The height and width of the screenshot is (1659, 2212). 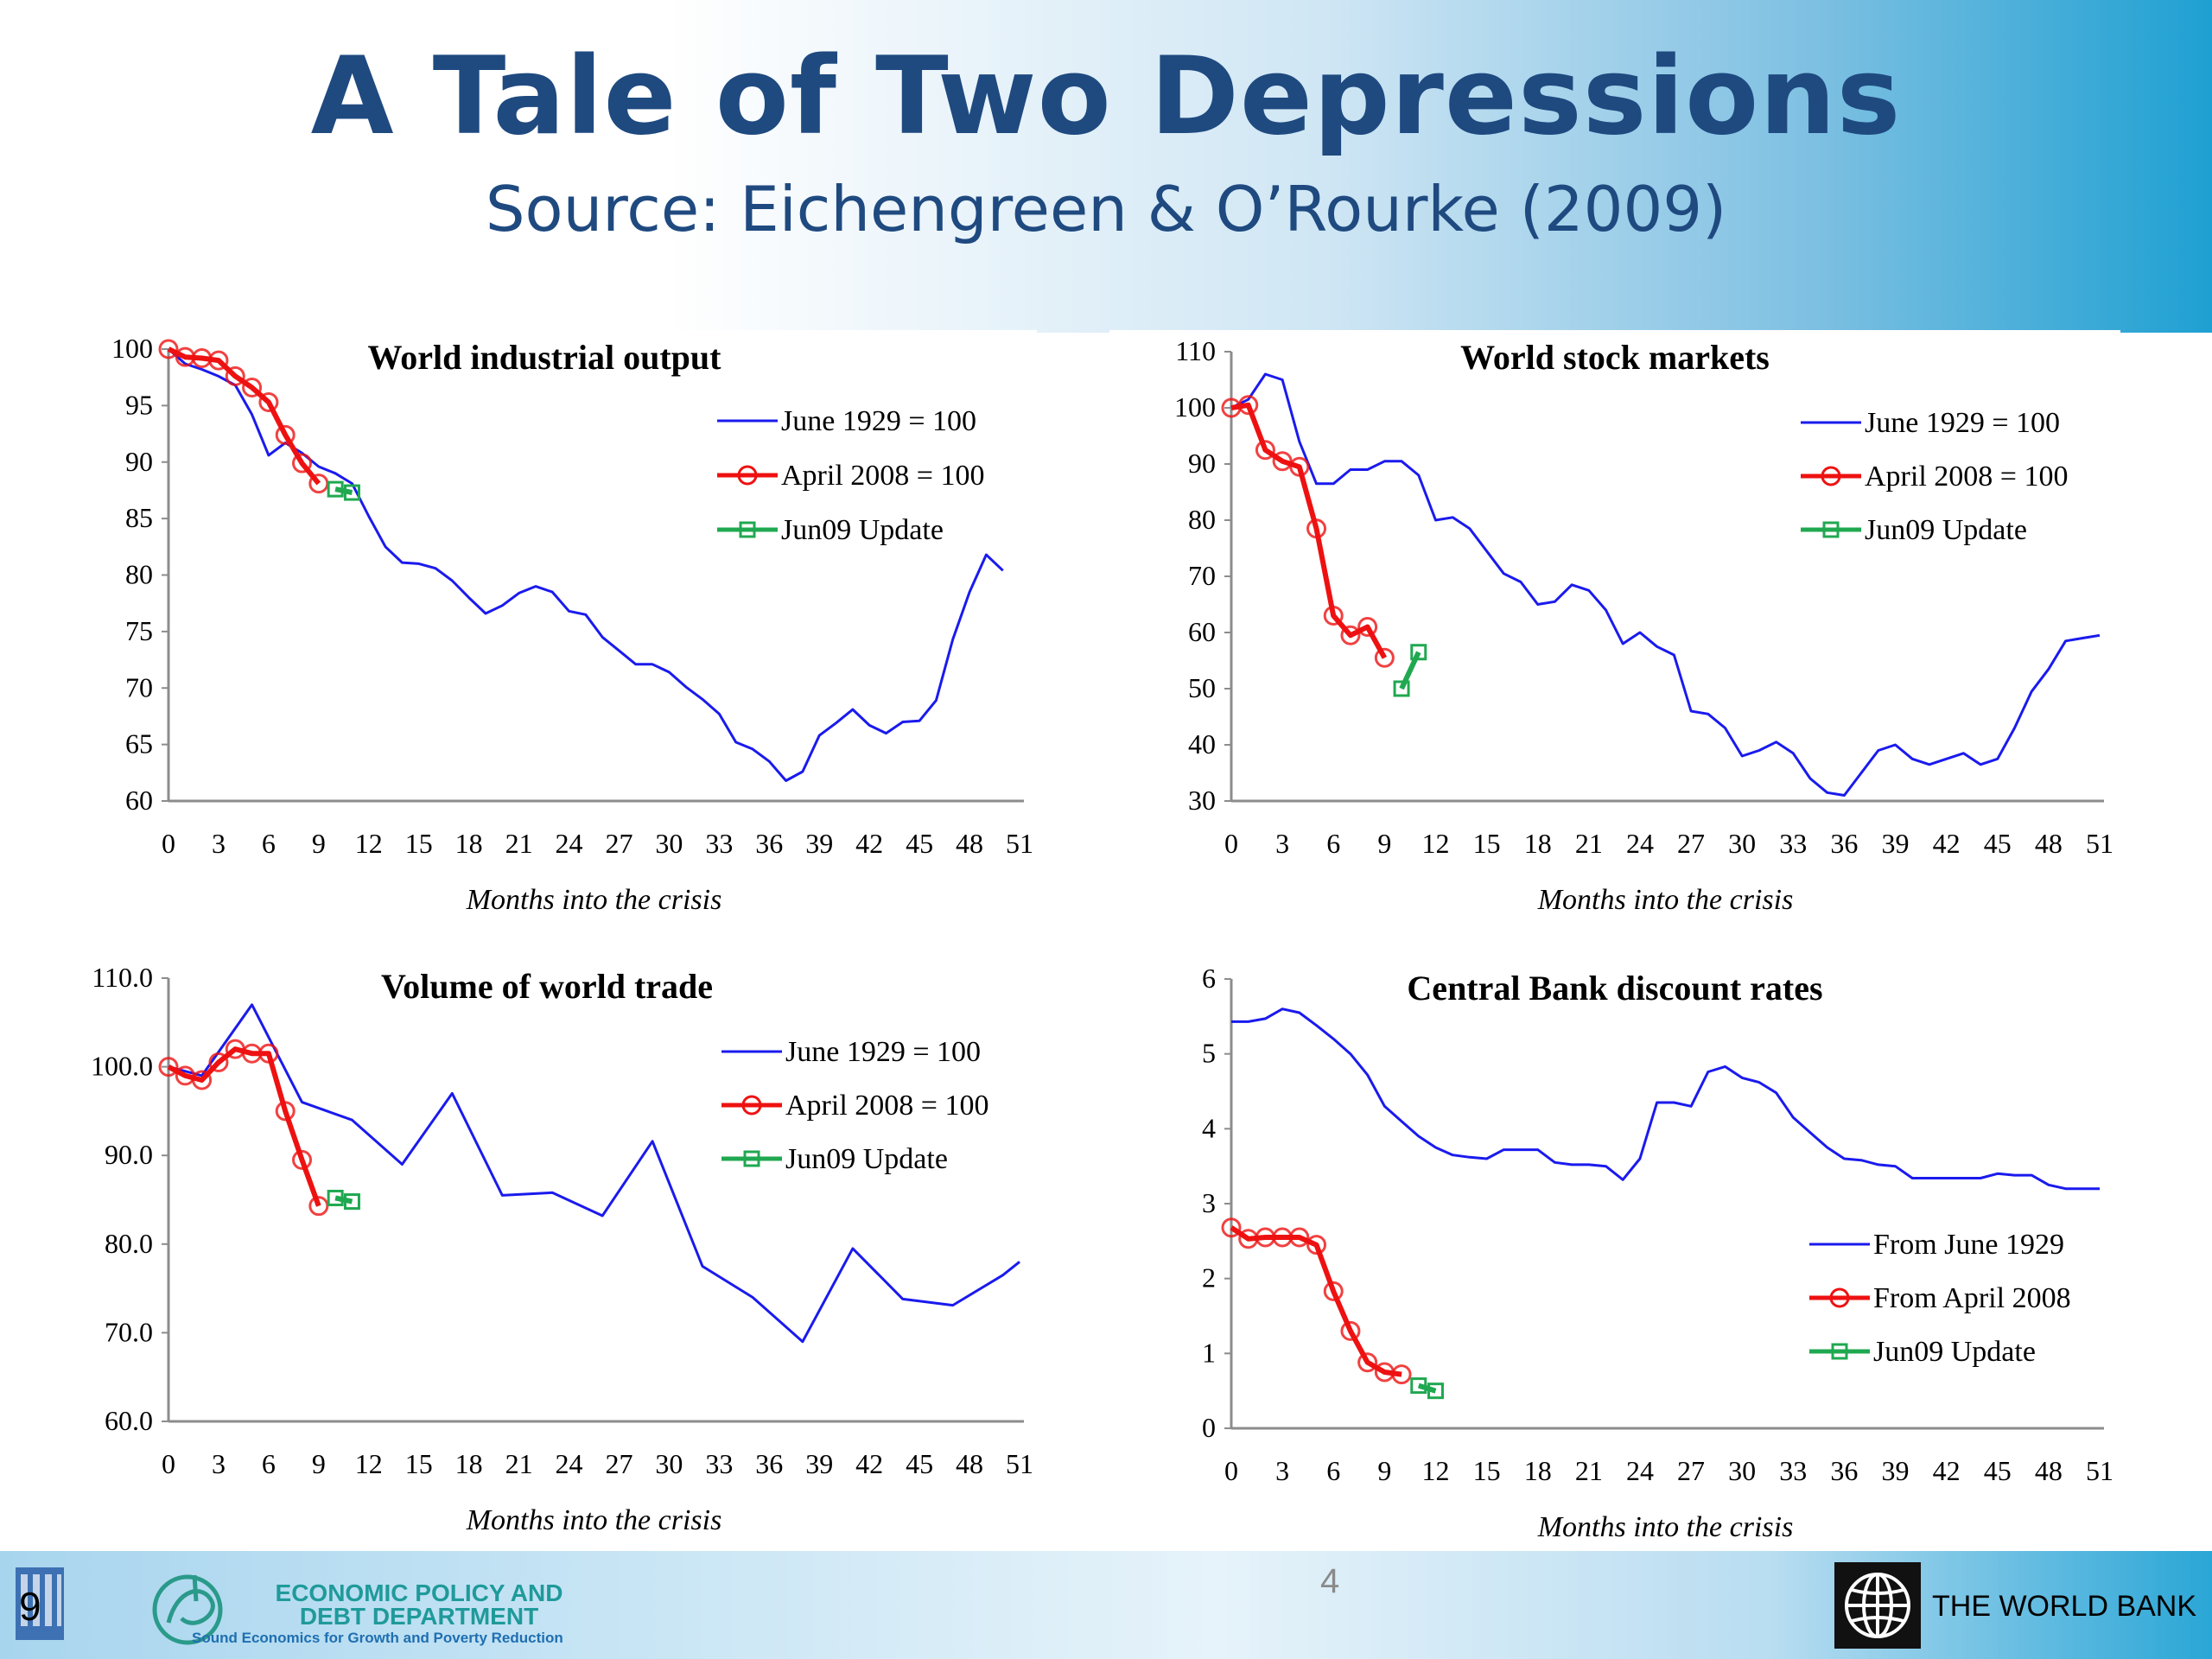 I want to click on x-tick-label: 42, so click(x=1947, y=1470).